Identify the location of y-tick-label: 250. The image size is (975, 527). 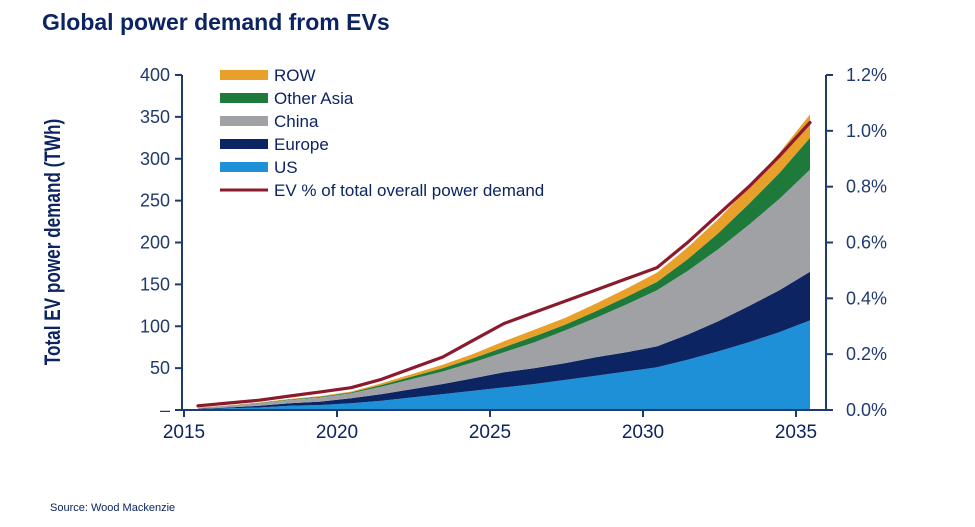
(155, 201).